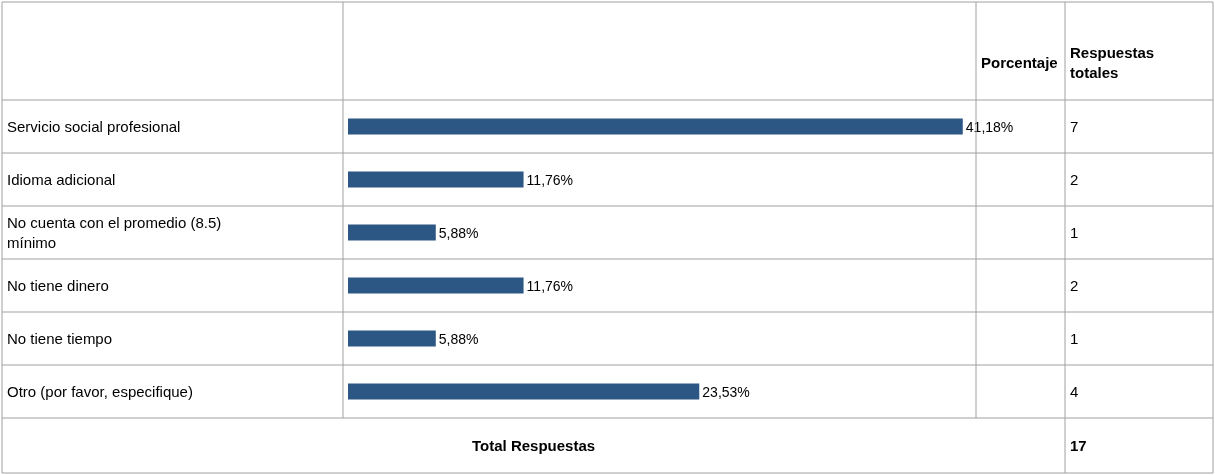  What do you see at coordinates (58, 285) in the screenshot?
I see `y-tick-label: No tiene dinero` at bounding box center [58, 285].